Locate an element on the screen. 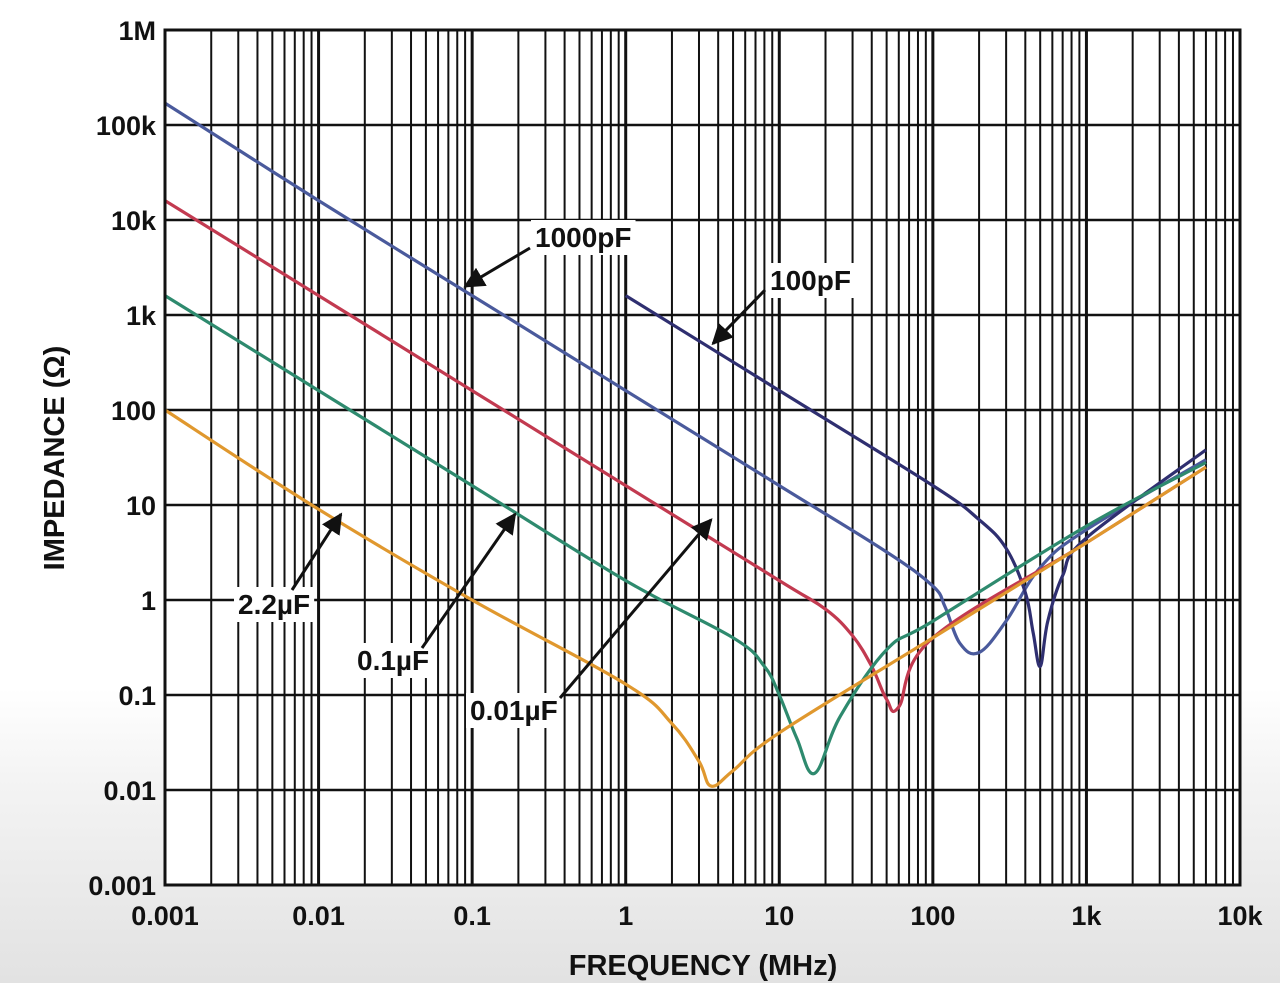  x-tick-label: 10 is located at coordinates (779, 916).